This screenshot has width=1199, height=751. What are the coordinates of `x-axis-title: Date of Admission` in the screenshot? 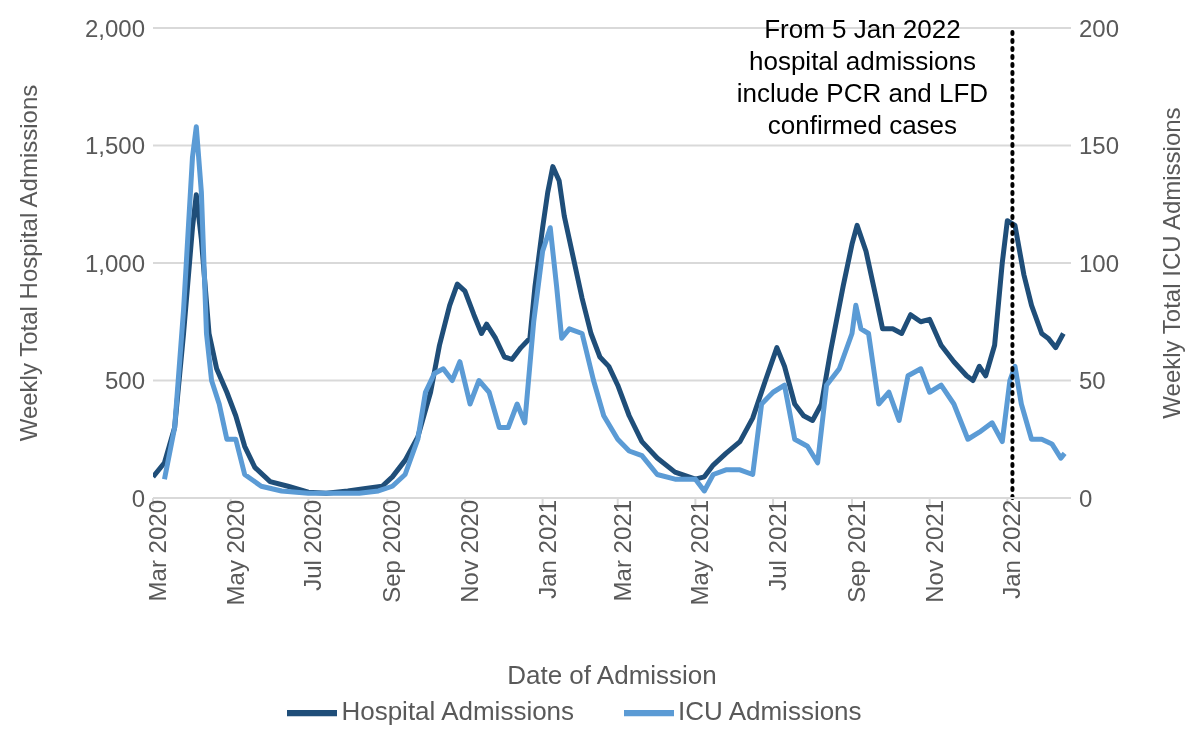 It's located at (612, 675).